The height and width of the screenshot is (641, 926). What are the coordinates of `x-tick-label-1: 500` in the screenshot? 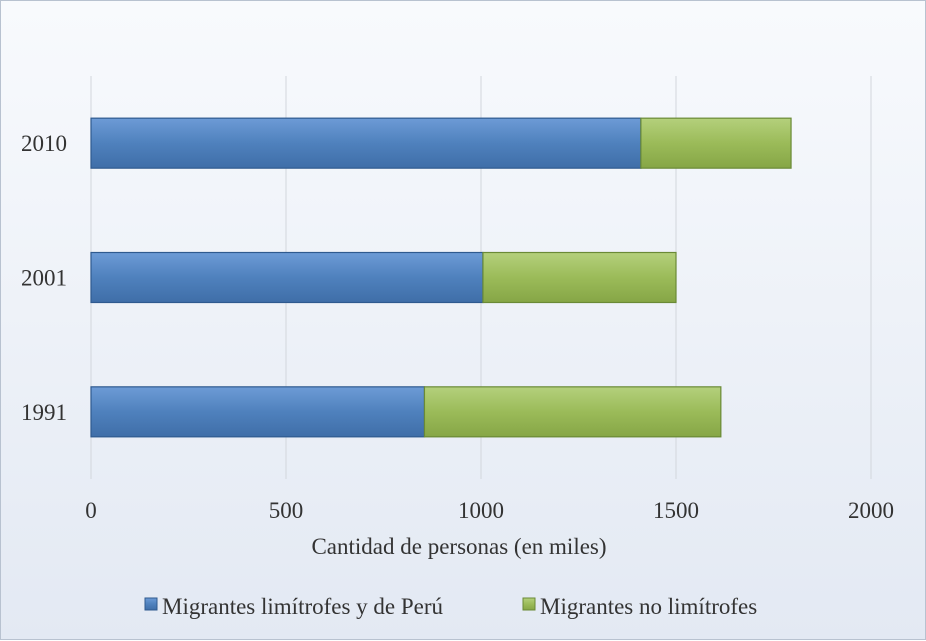 It's located at (286, 510).